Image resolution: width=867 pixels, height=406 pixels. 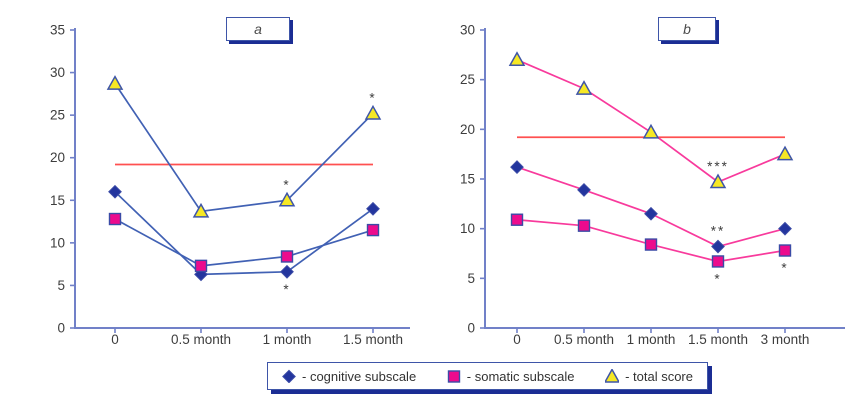 What do you see at coordinates (520, 376) in the screenshot?
I see `legend-label-somatic: - somatic subscale` at bounding box center [520, 376].